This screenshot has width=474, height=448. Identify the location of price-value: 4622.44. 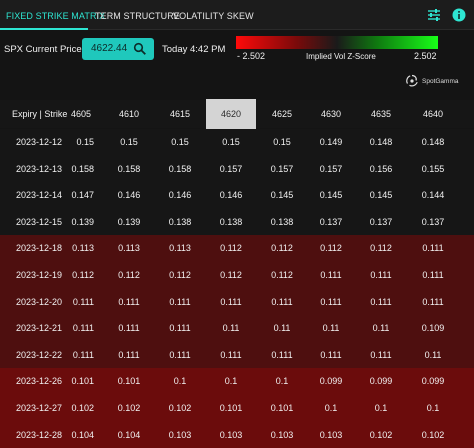
(109, 48).